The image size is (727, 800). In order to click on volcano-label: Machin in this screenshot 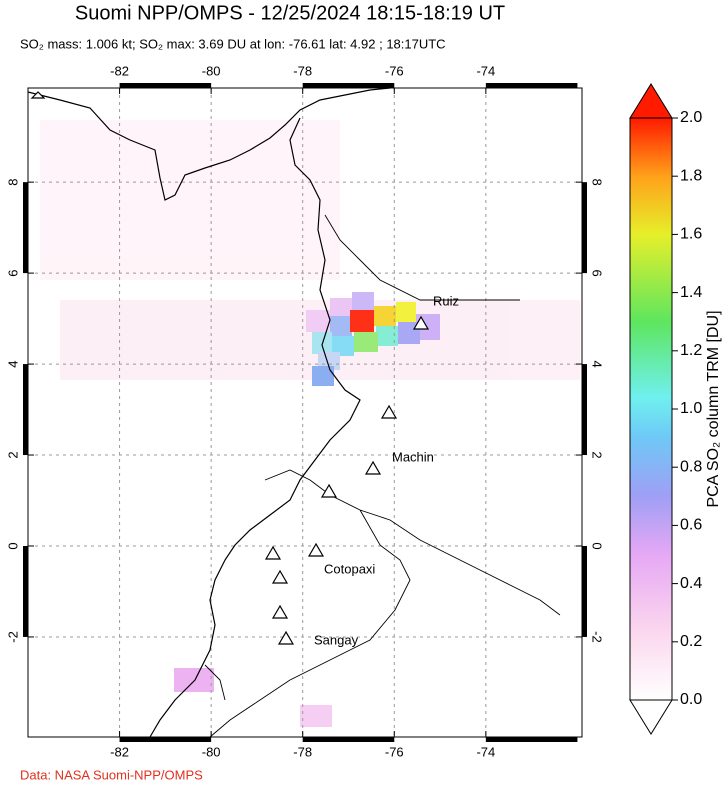, I will do `click(413, 456)`.